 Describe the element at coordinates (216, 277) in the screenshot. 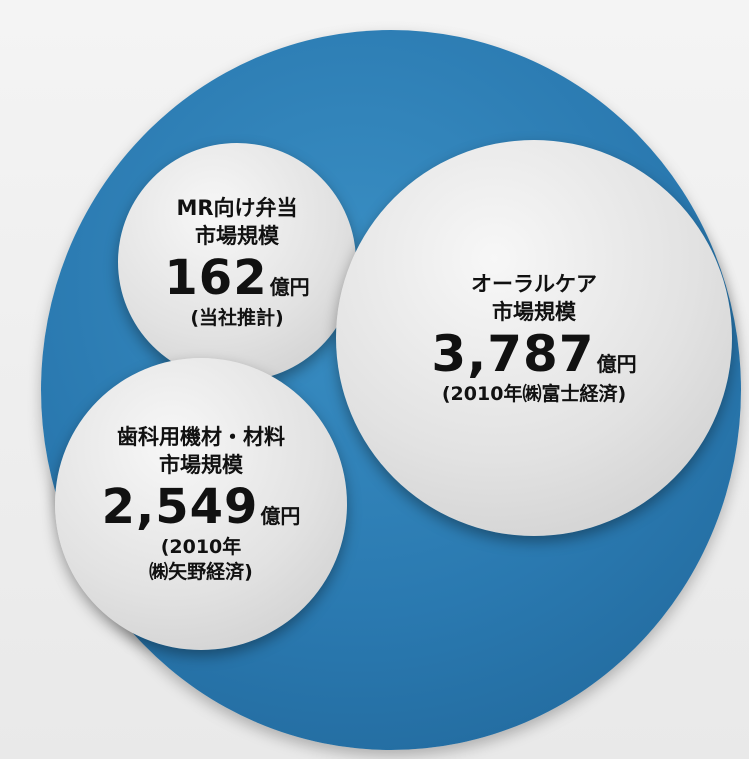

I see `mr-bento-value: 162` at that location.